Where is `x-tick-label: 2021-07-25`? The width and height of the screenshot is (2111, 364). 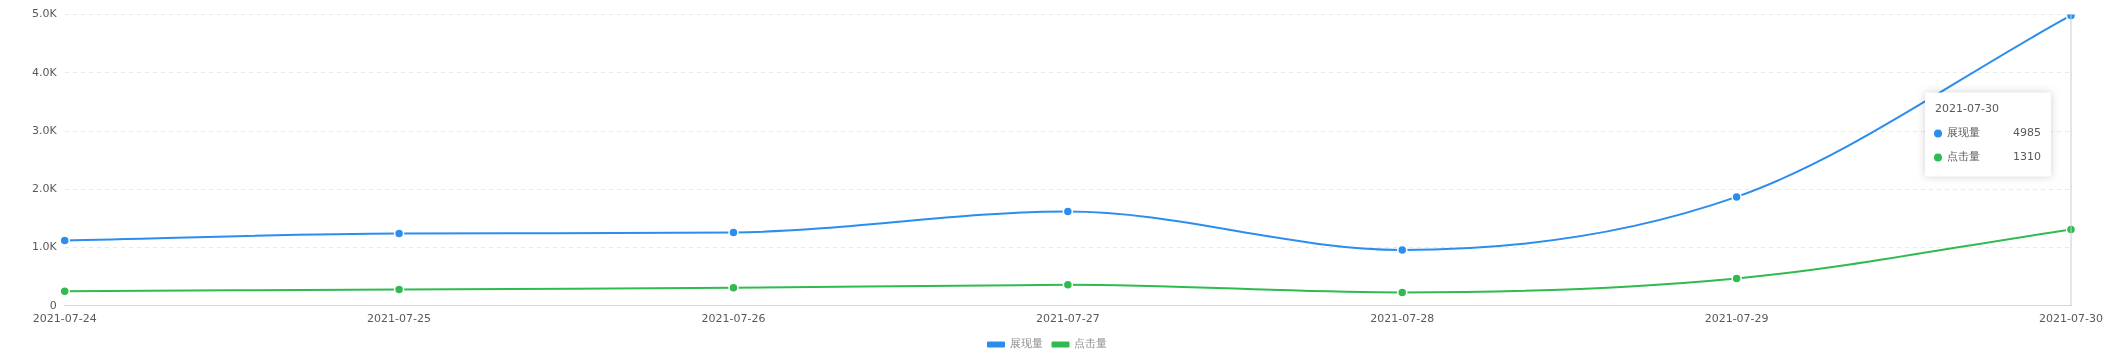 x-tick-label: 2021-07-25 is located at coordinates (399, 319).